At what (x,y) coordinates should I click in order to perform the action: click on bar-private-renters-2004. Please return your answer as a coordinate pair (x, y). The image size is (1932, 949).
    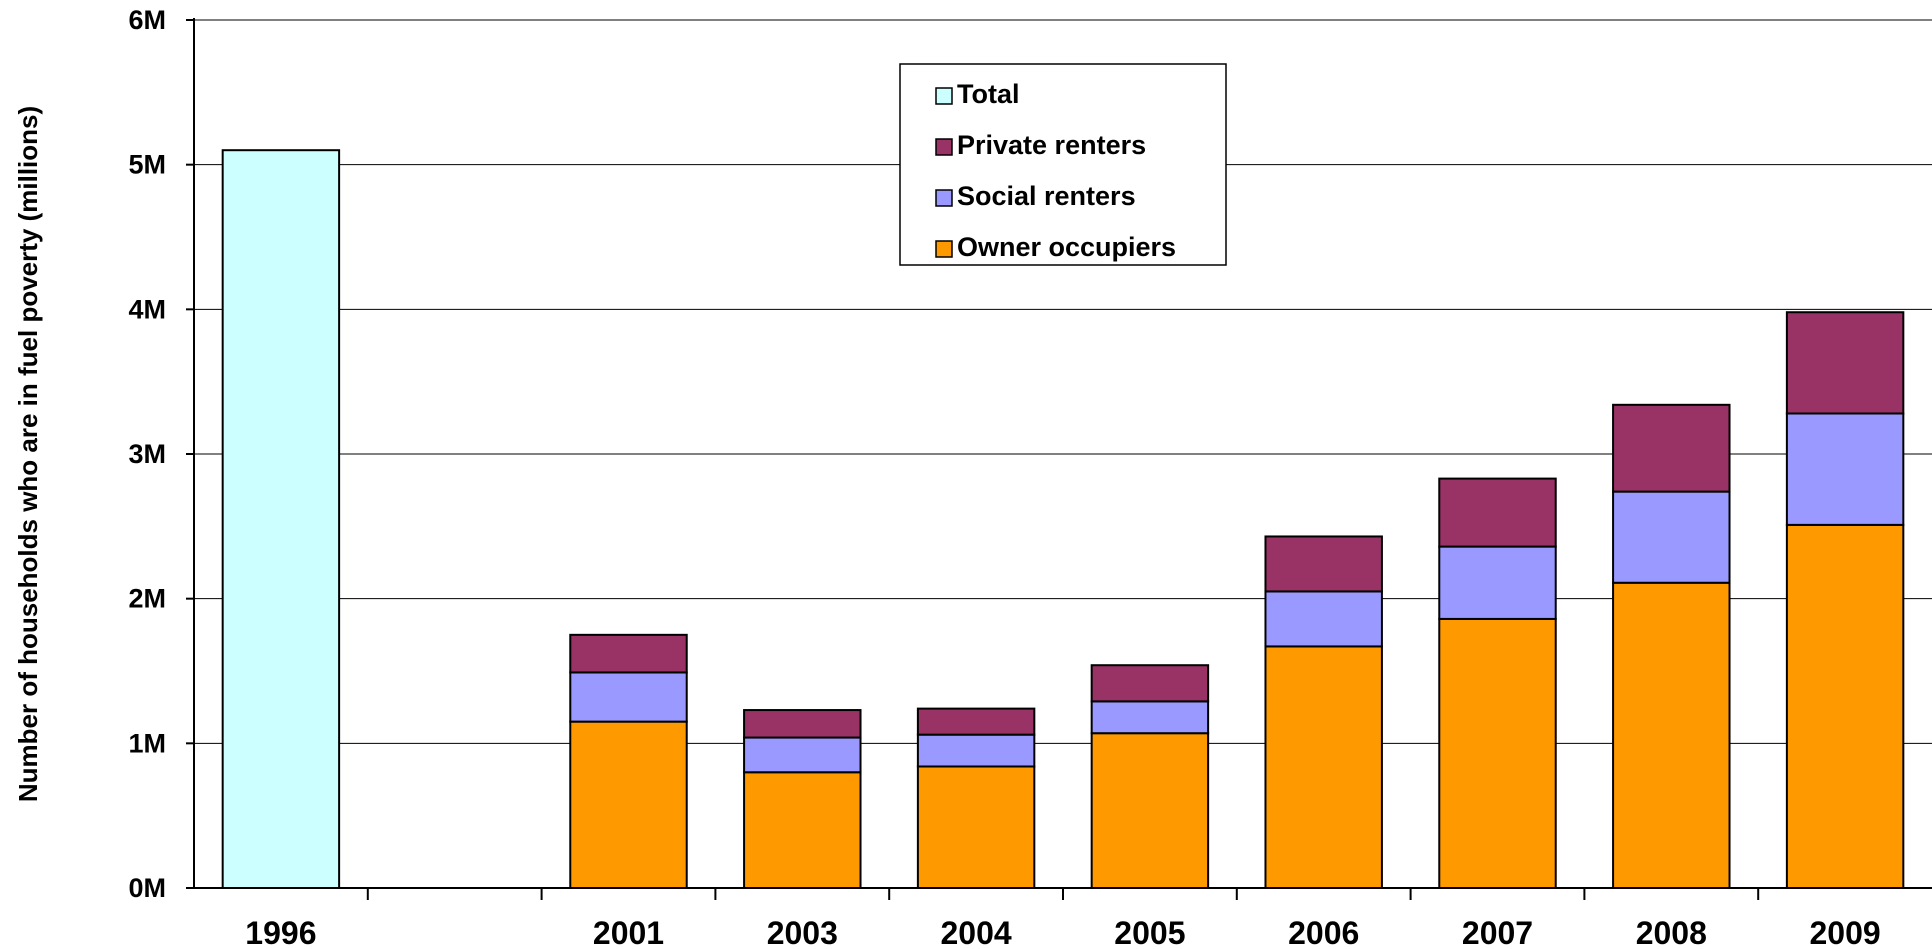
    Looking at the image, I should click on (976, 721).